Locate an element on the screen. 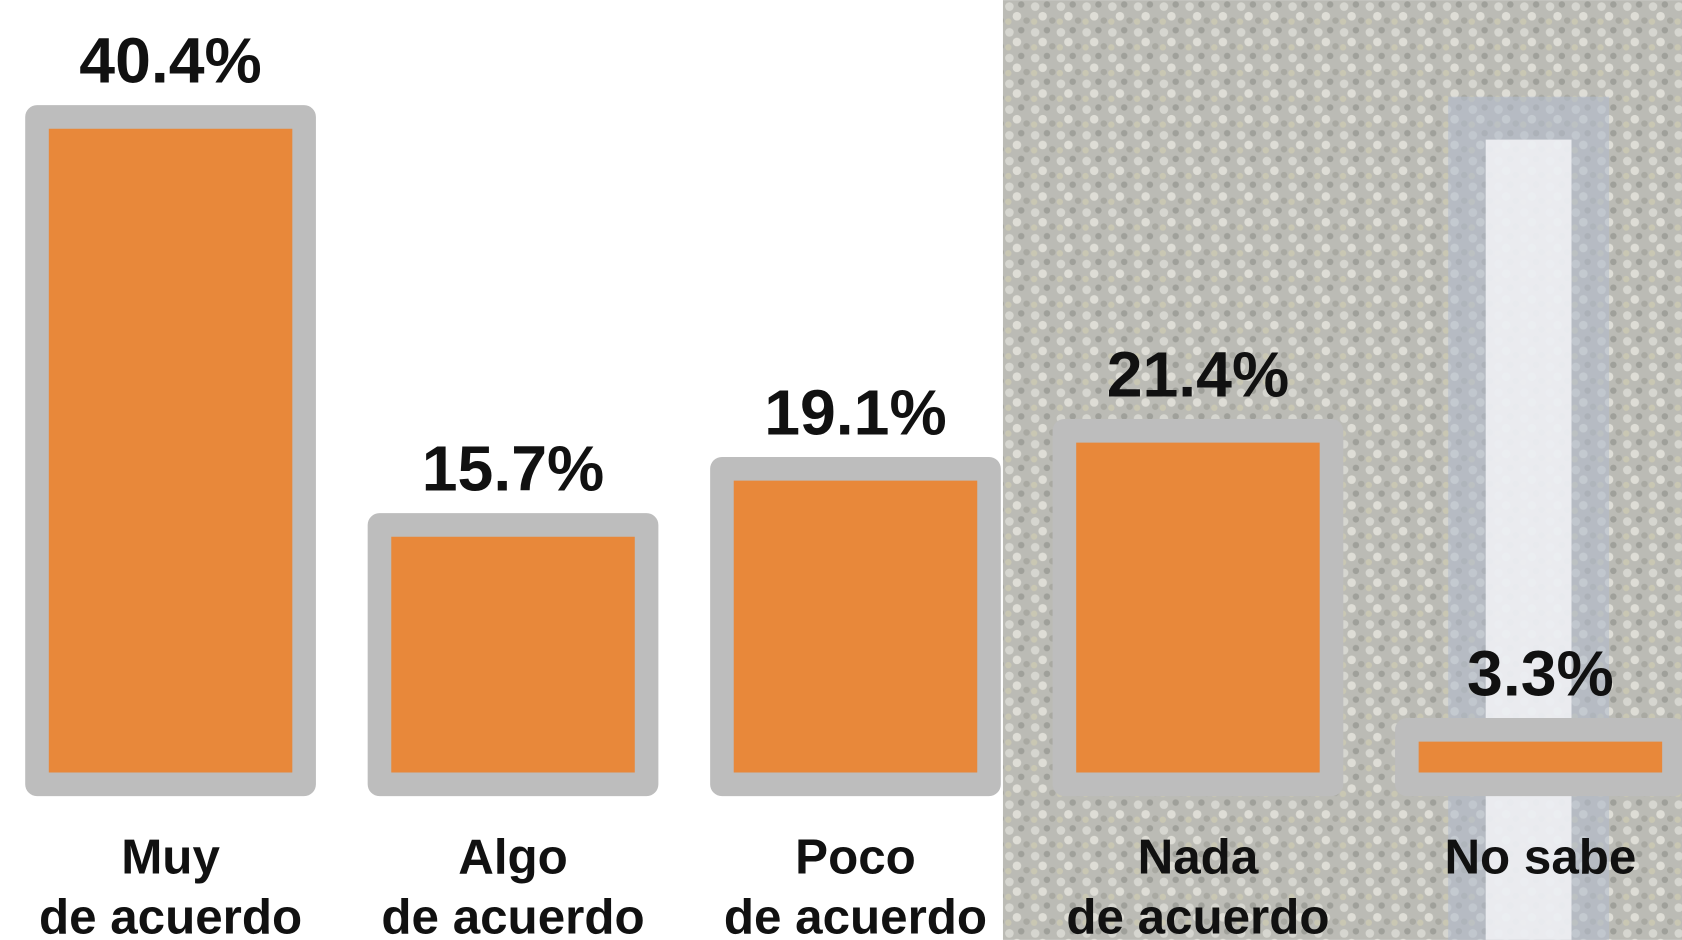  x-tick-label: Nada de acuerdo is located at coordinates (1197, 884).